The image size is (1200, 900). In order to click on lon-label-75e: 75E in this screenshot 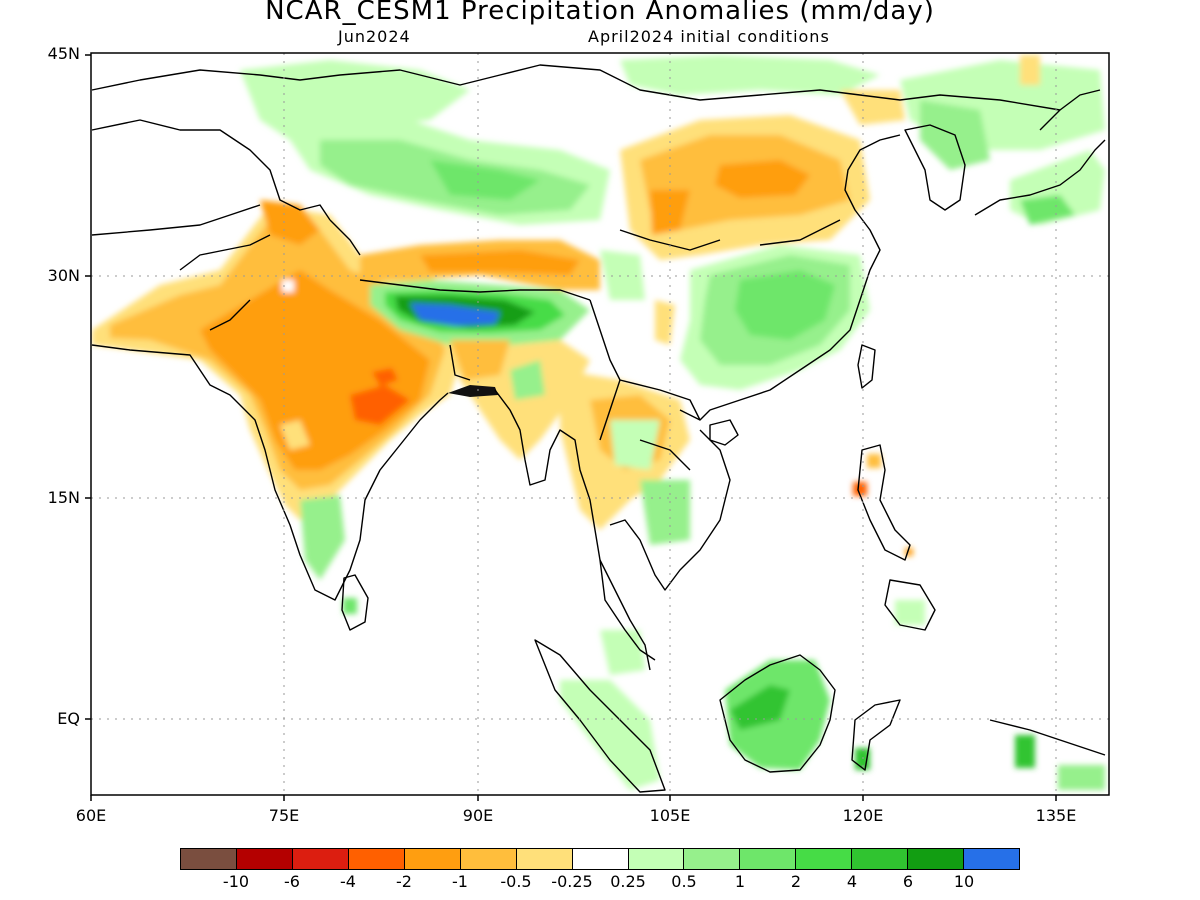, I will do `click(284, 815)`.